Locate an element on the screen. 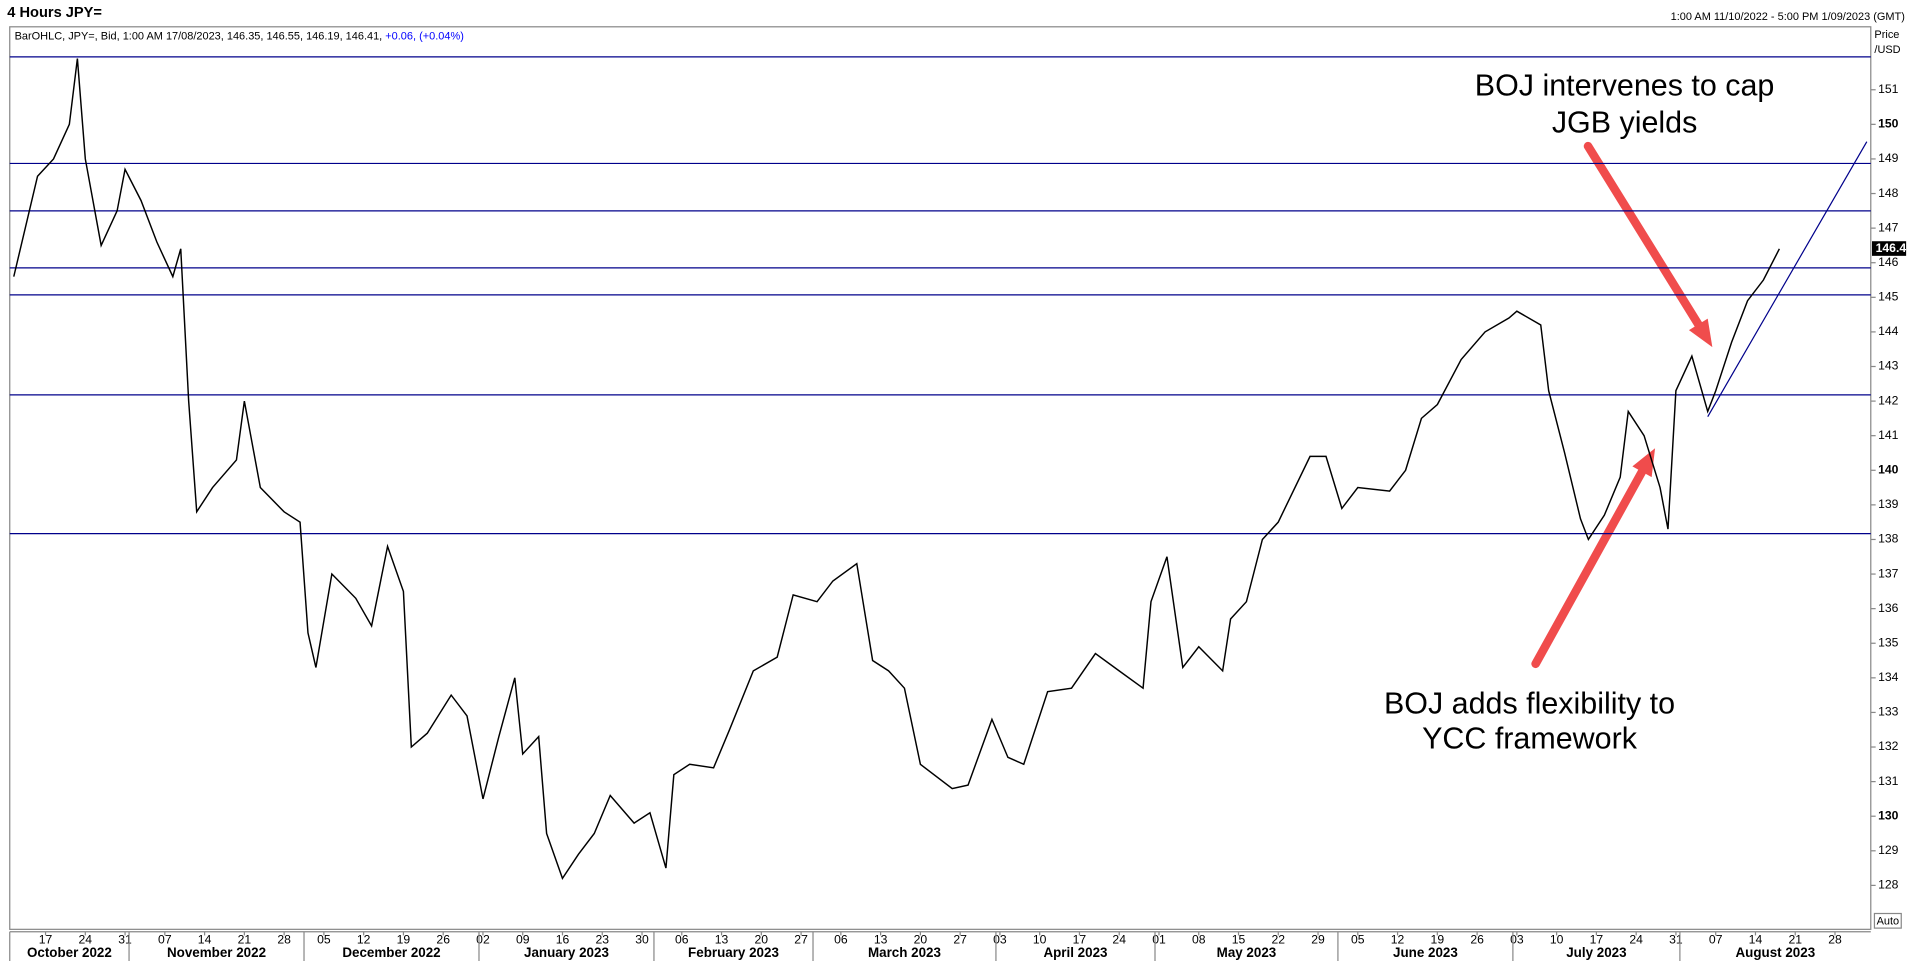 This screenshot has height=961, width=1911. y-tick-label: 149 is located at coordinates (1888, 158).